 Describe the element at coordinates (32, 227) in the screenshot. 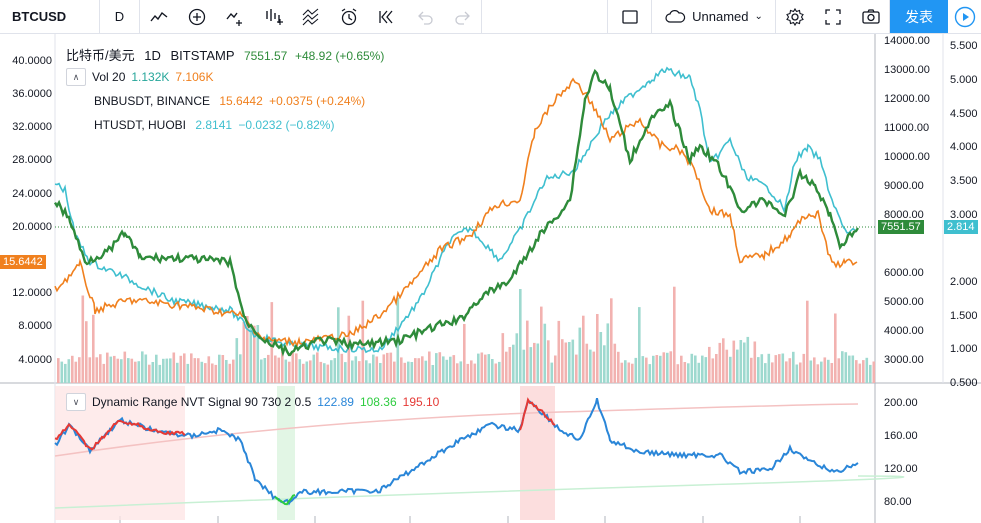

I see `left-tick-label: 20.0000` at that location.